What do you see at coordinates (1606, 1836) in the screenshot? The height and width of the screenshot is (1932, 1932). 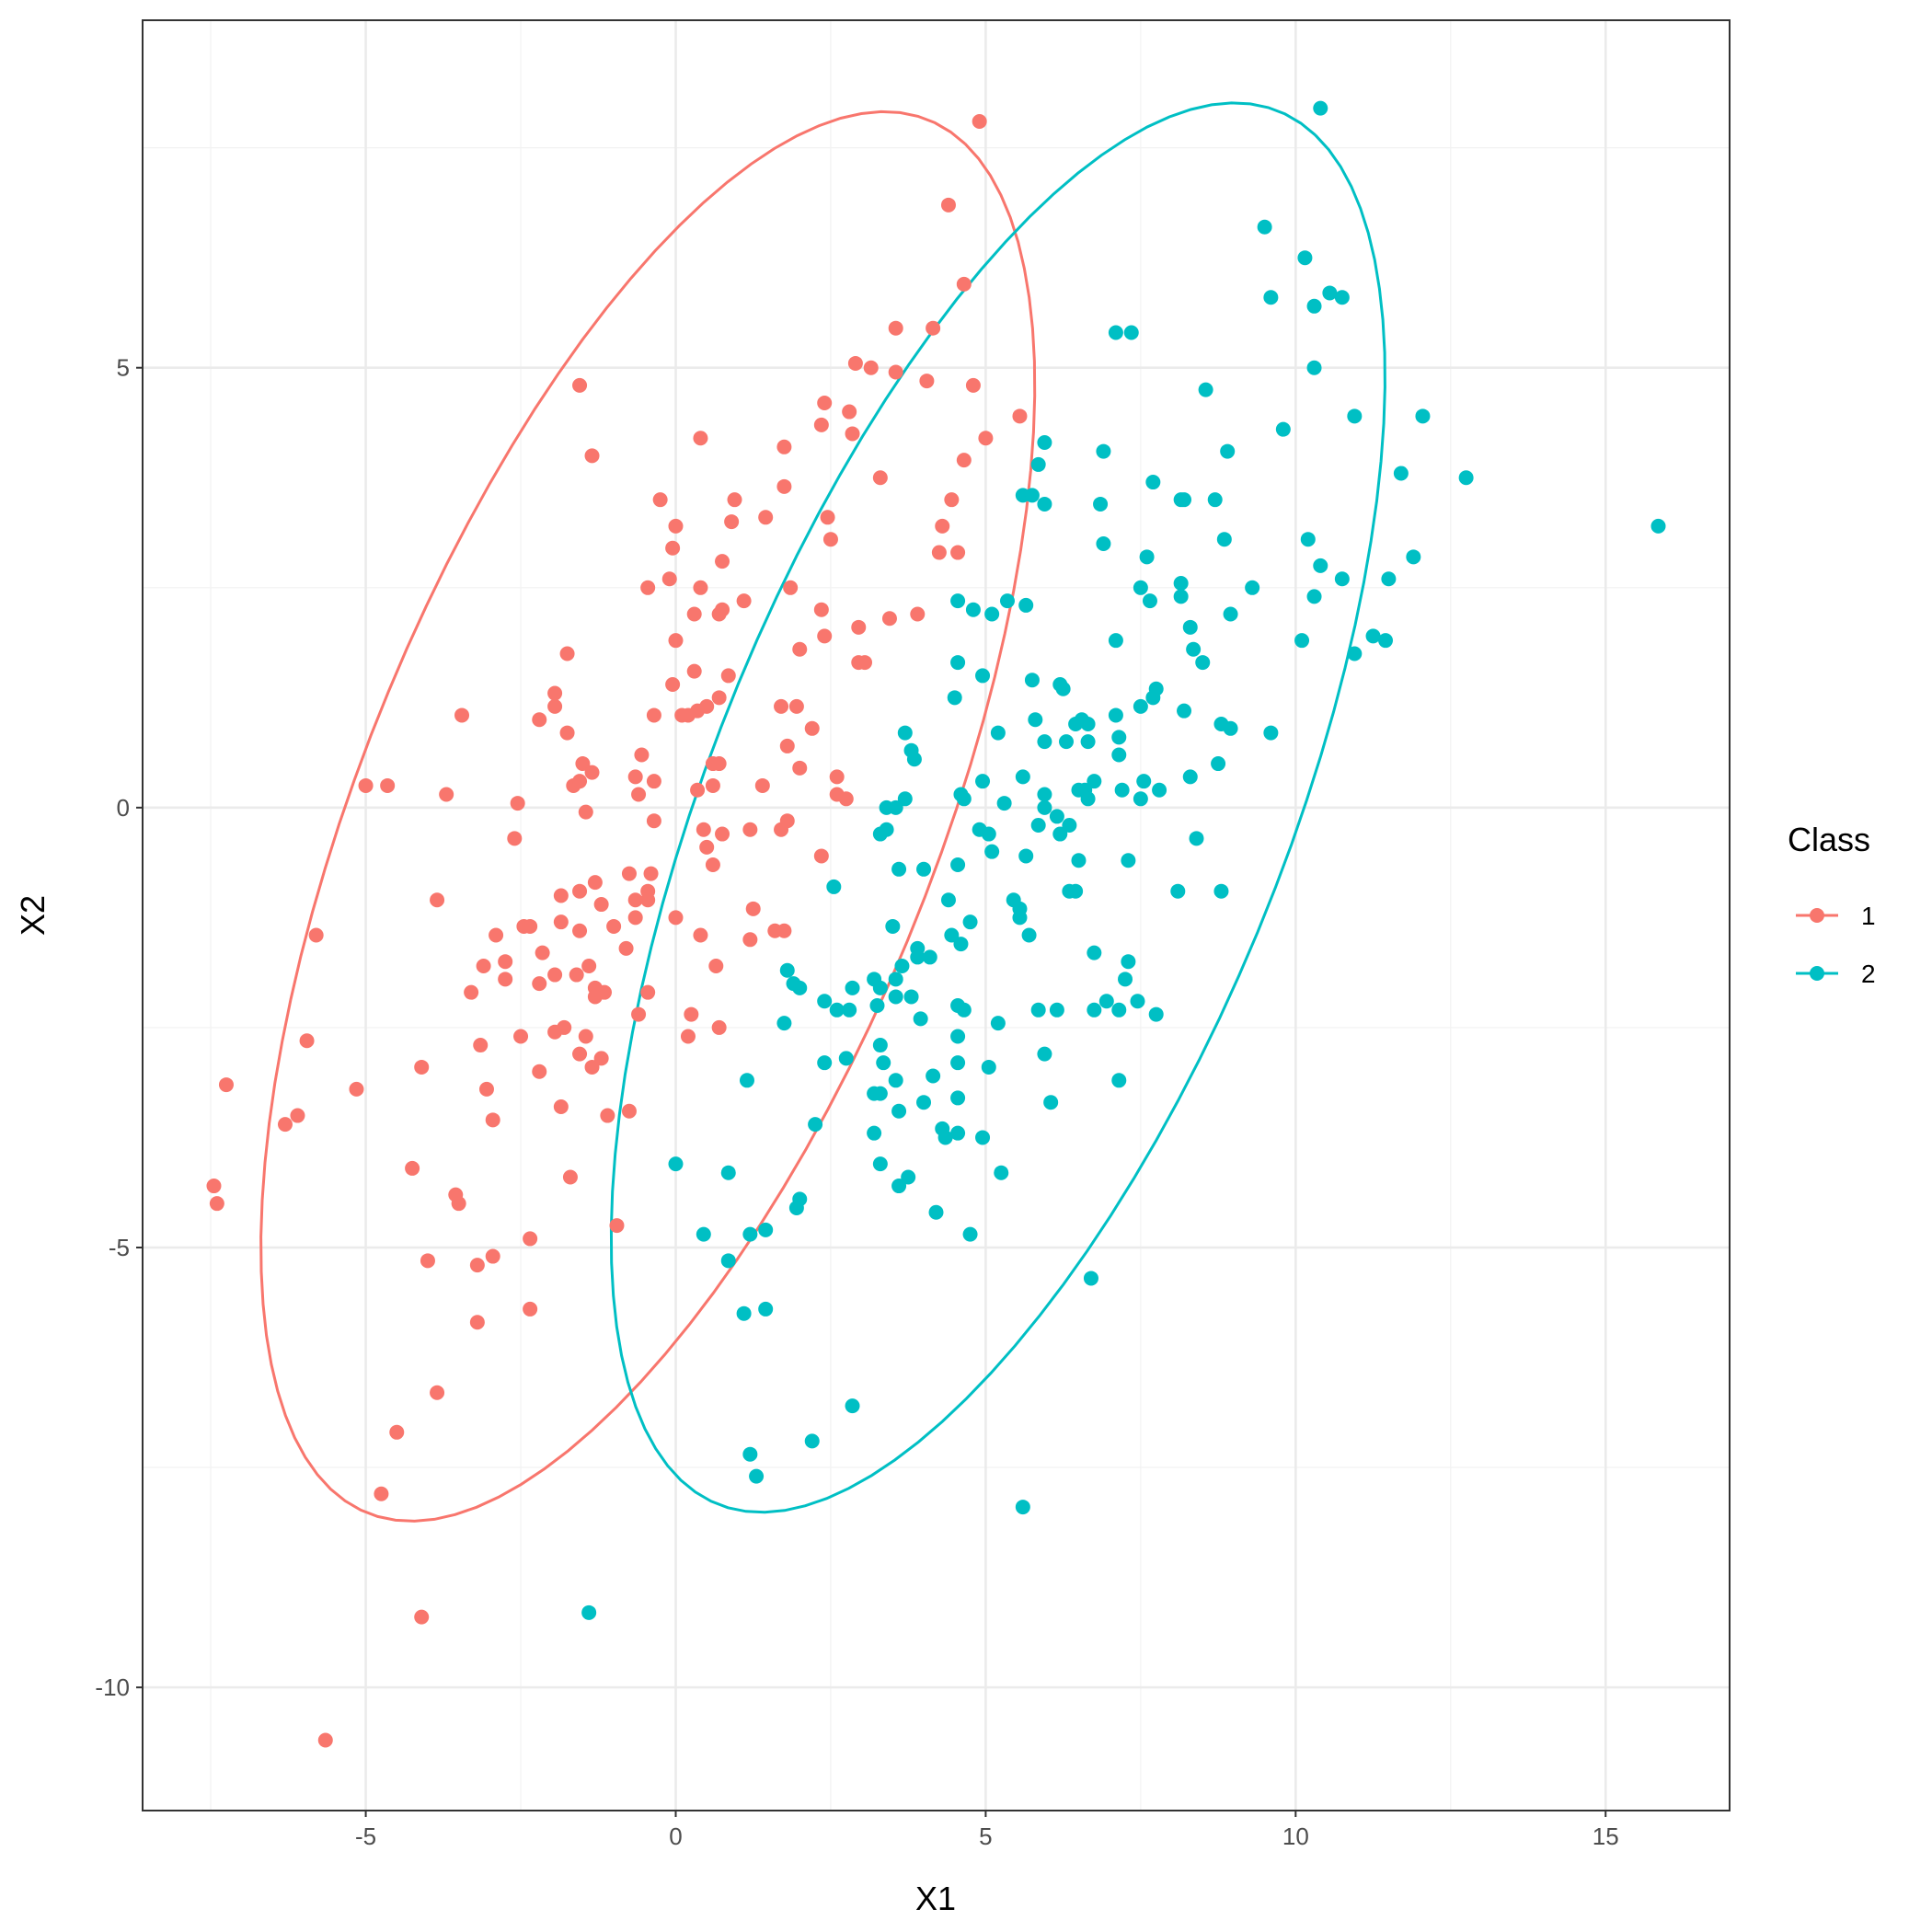 I see `x-tick-label: 15` at bounding box center [1606, 1836].